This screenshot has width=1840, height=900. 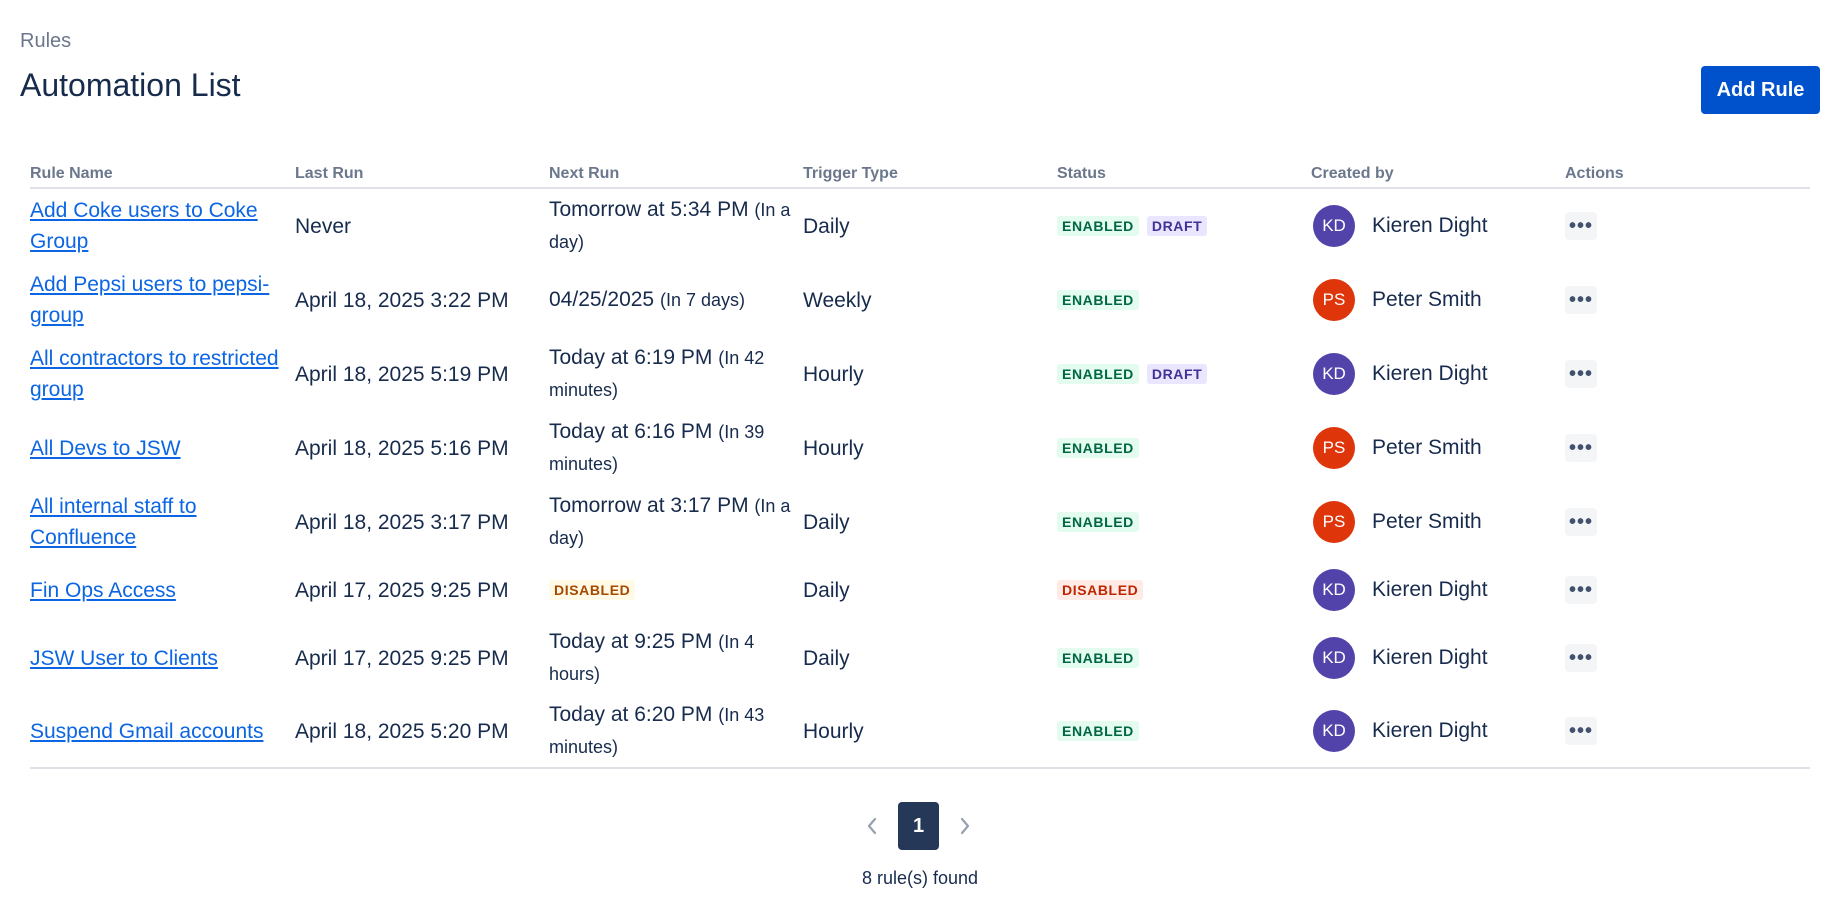 What do you see at coordinates (872, 826) in the screenshot?
I see `chevron-left-icon` at bounding box center [872, 826].